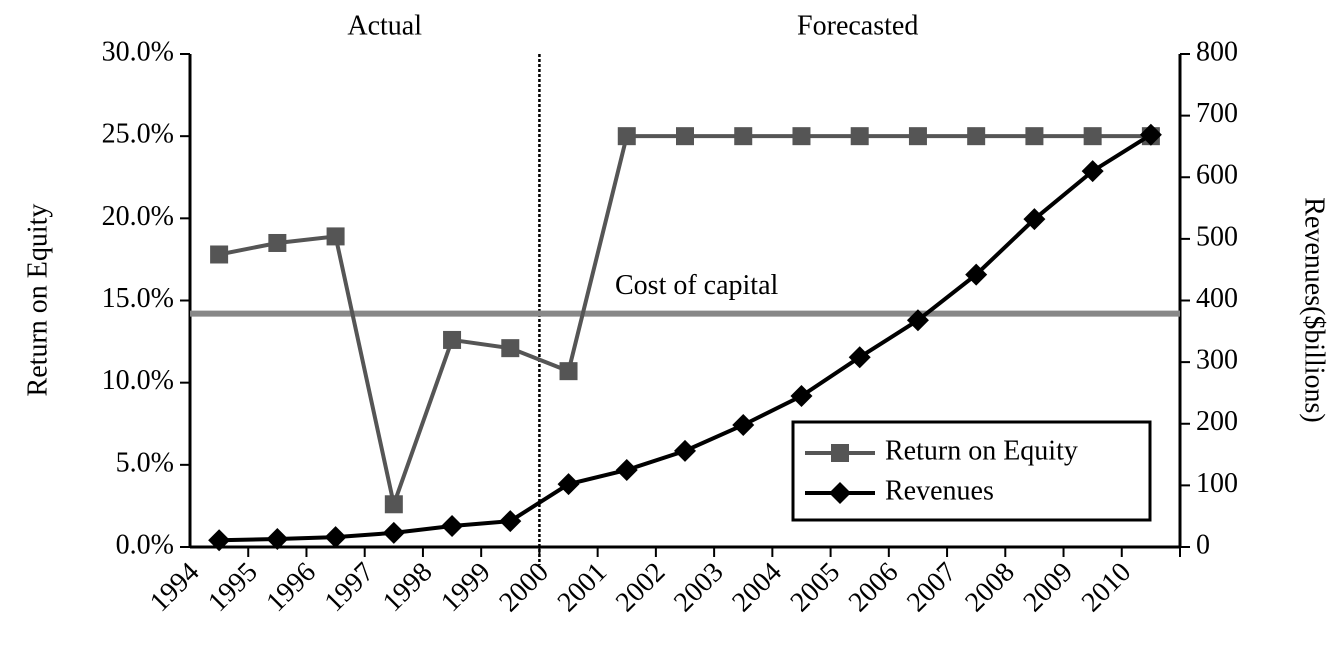 This screenshot has width=1340, height=662. I want to click on y2-tick-label: 0, so click(1203, 544).